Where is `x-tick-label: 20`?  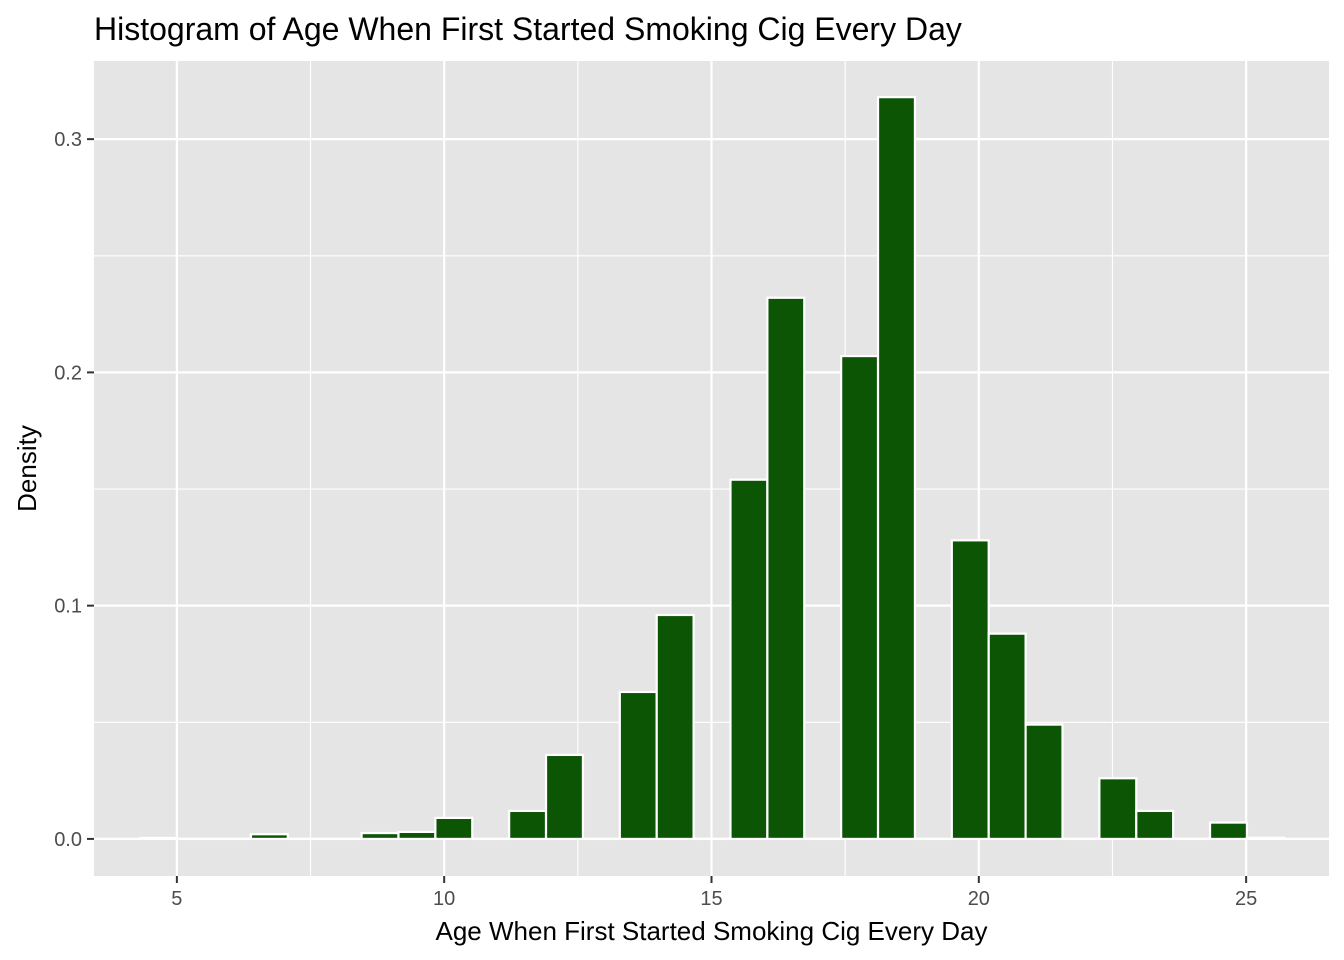 x-tick-label: 20 is located at coordinates (979, 899).